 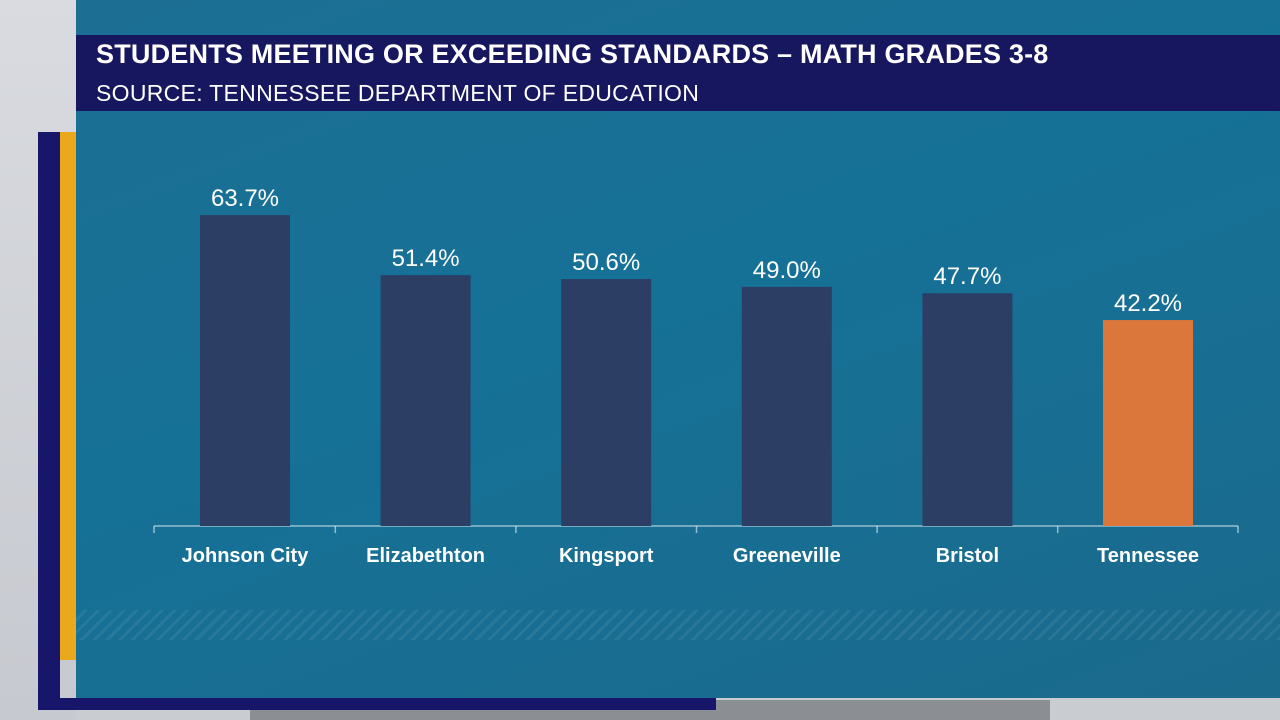 What do you see at coordinates (425, 400) in the screenshot?
I see `bar-elizabethton` at bounding box center [425, 400].